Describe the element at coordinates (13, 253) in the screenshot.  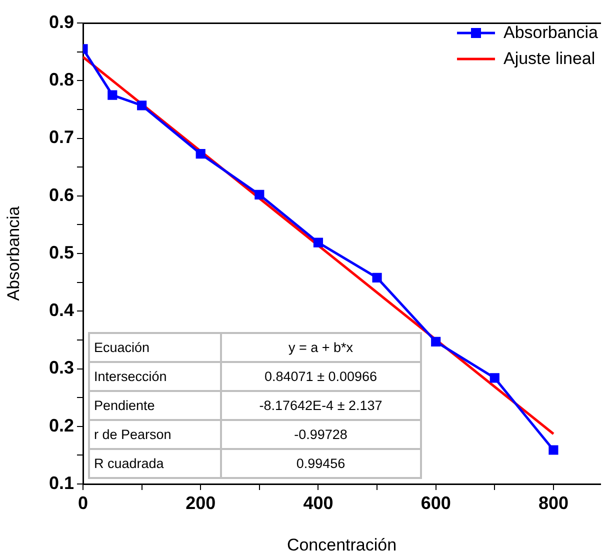
I see `y-axis-title: Absorbancia` at that location.